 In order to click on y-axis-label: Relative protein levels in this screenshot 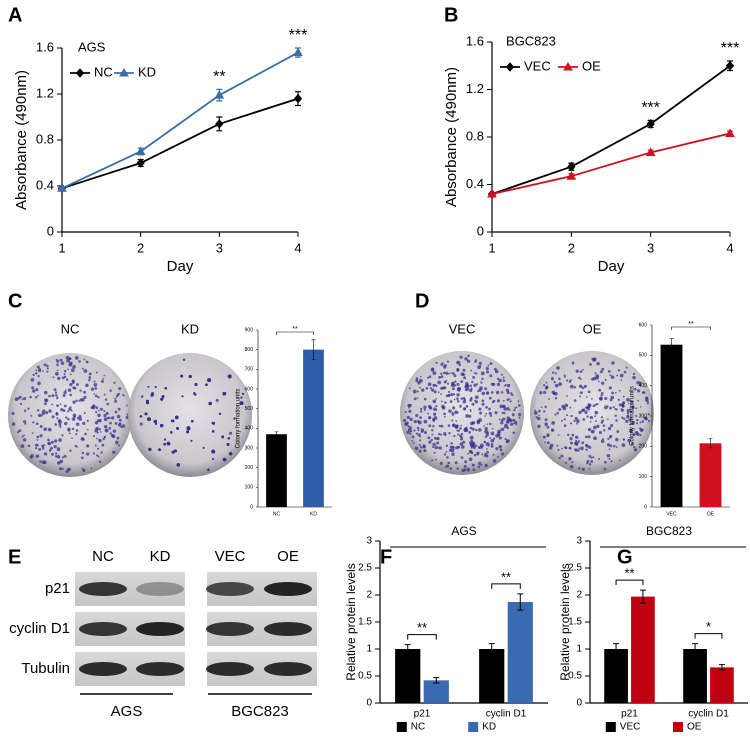, I will do `click(351, 621)`.